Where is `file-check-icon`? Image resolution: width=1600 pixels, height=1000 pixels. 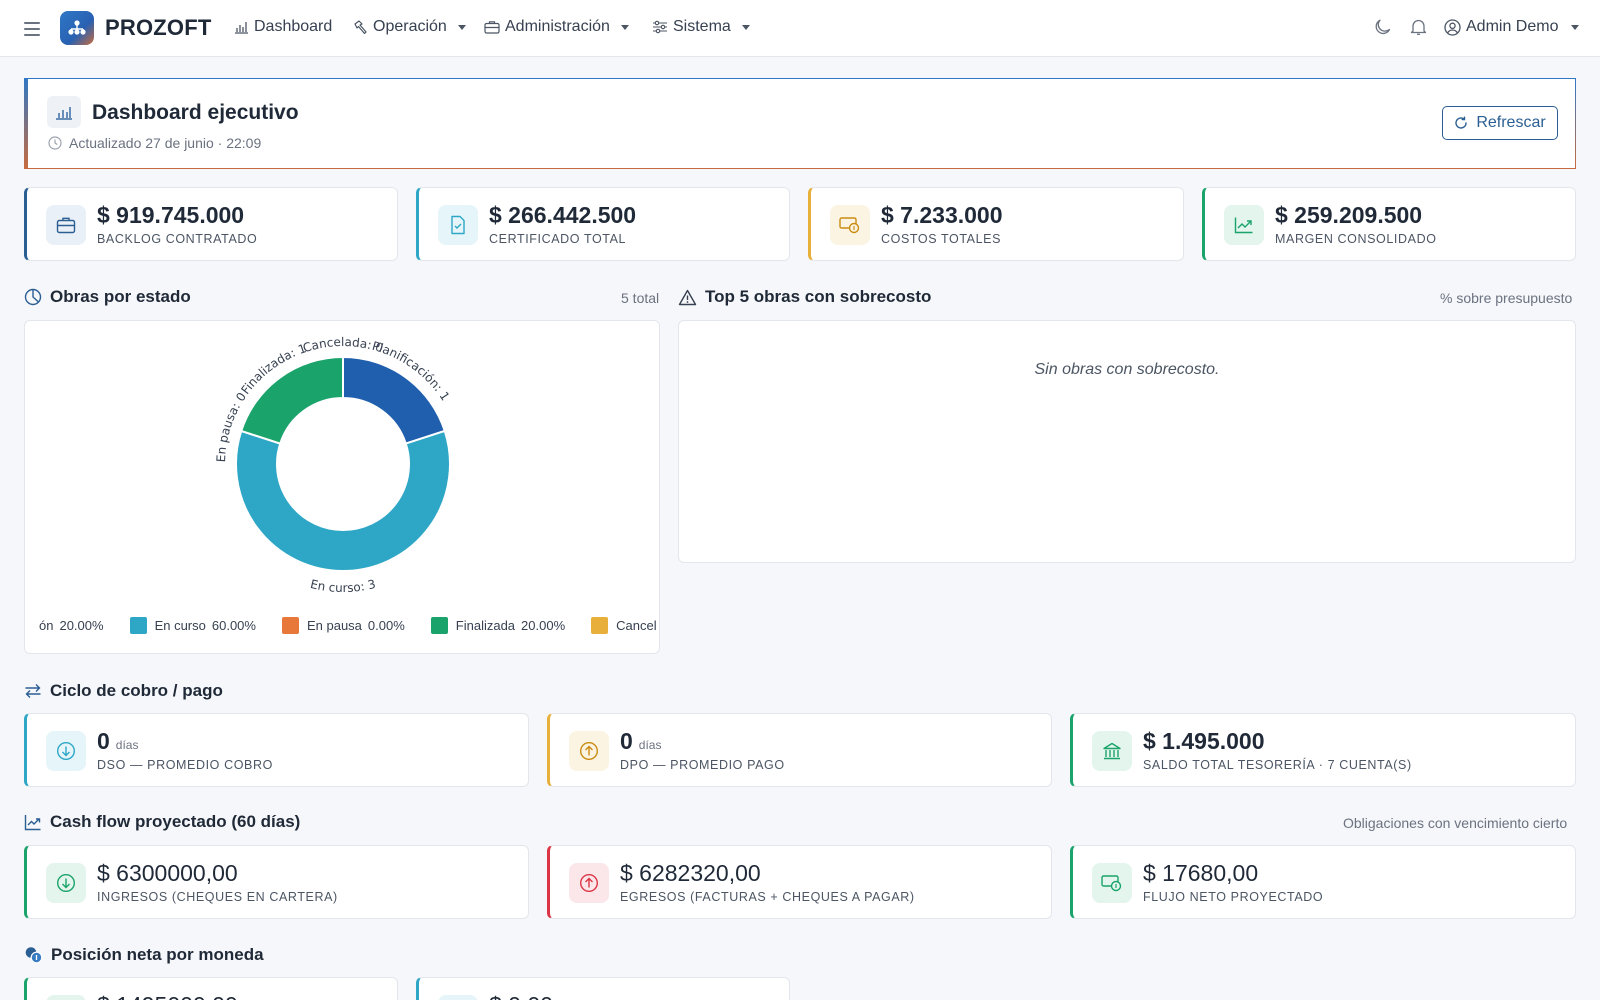
file-check-icon is located at coordinates (458, 225).